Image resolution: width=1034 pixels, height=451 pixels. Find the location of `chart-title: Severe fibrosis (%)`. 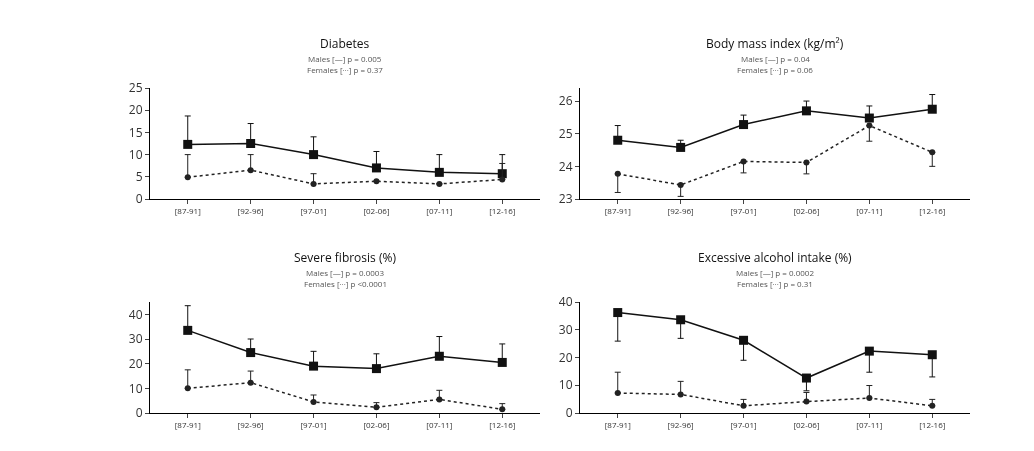

chart-title: Severe fibrosis (%) is located at coordinates (345, 257).